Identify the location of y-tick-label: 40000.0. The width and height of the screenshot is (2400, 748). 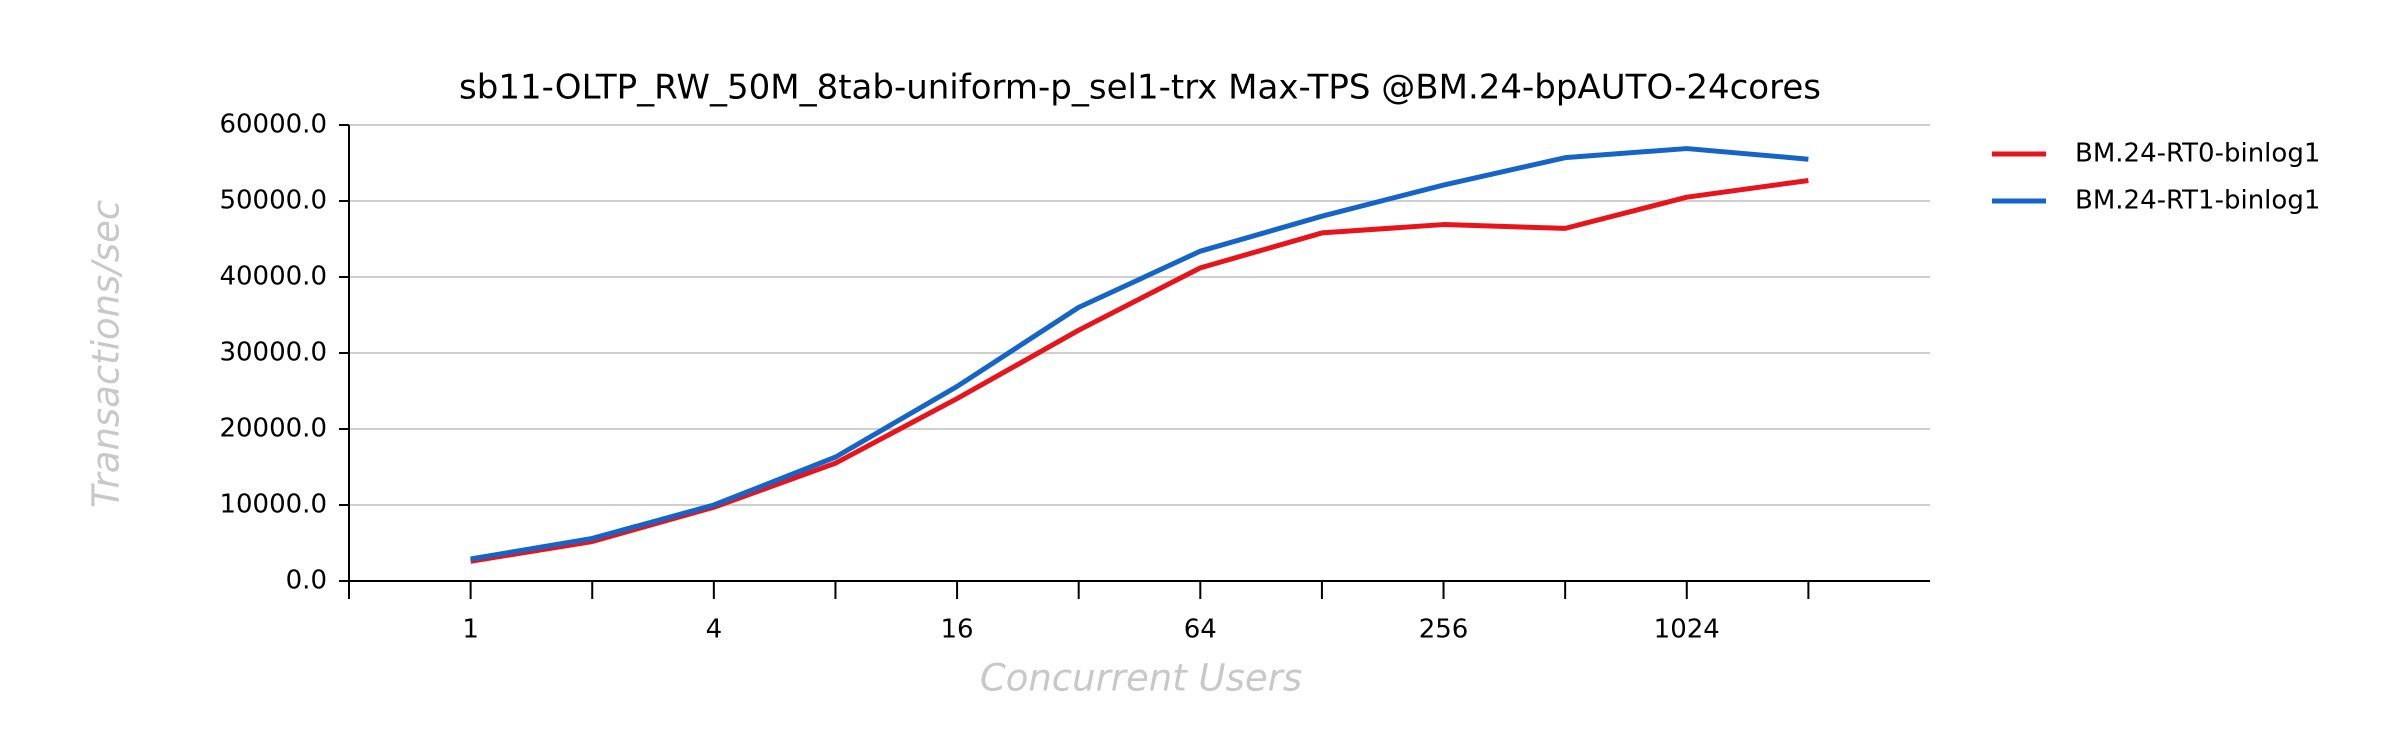
(273, 277).